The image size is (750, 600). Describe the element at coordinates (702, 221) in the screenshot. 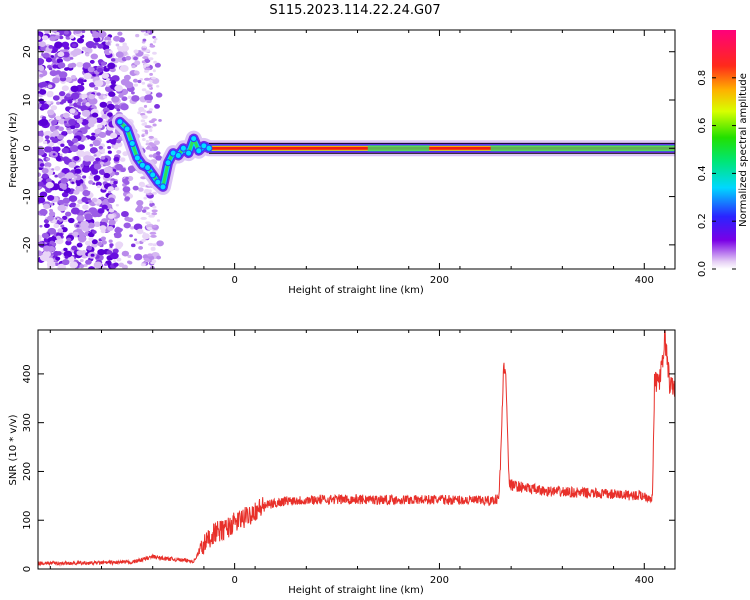

I see `colorbar-tick-label: 0.2` at that location.